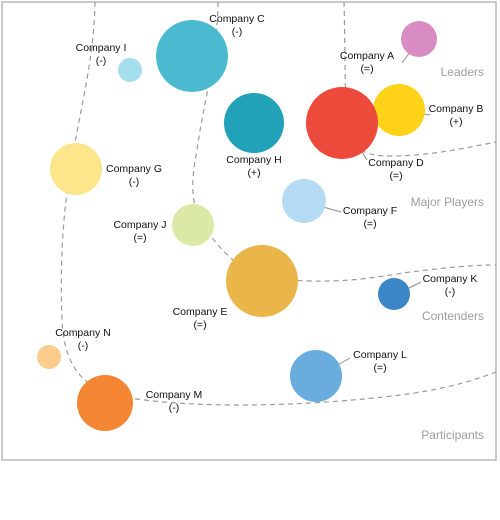  Describe the element at coordinates (101, 61) in the screenshot. I see `trend-company-i: (-)` at that location.